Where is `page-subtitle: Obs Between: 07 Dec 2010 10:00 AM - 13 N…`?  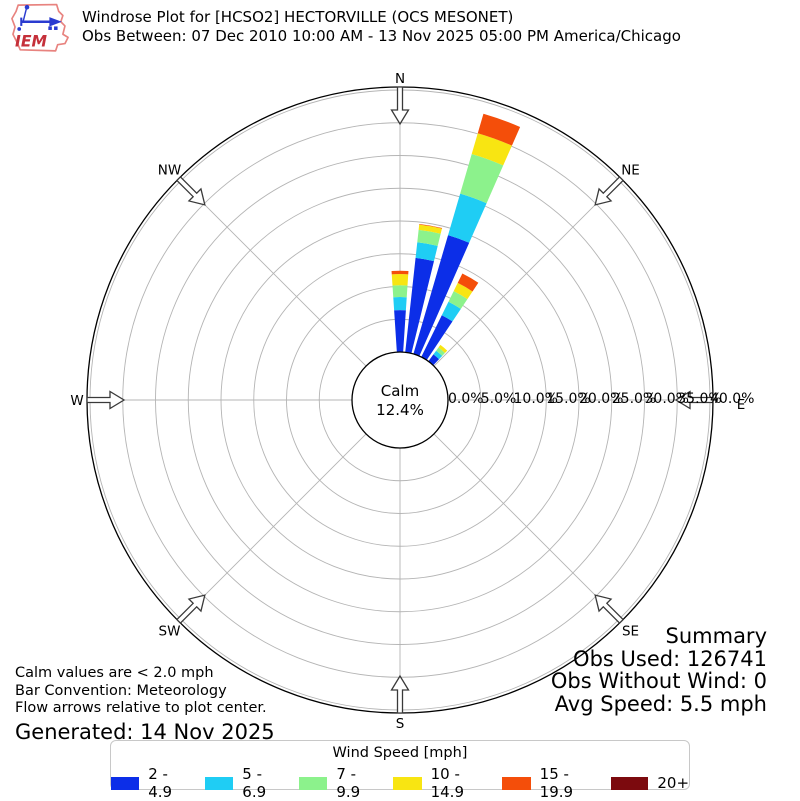 page-subtitle: Obs Between: 07 Dec 2010 10:00 AM - 13 N… is located at coordinates (381, 36).